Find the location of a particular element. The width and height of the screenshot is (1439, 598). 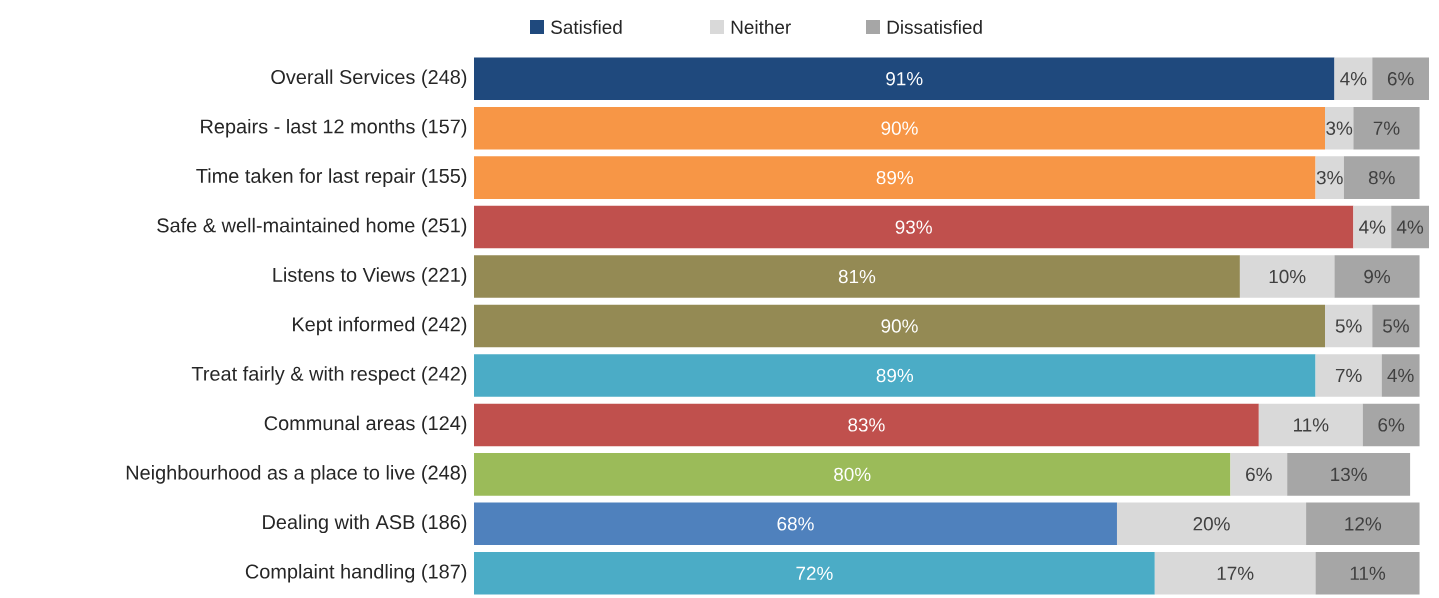

data-label: 72% is located at coordinates (814, 573).